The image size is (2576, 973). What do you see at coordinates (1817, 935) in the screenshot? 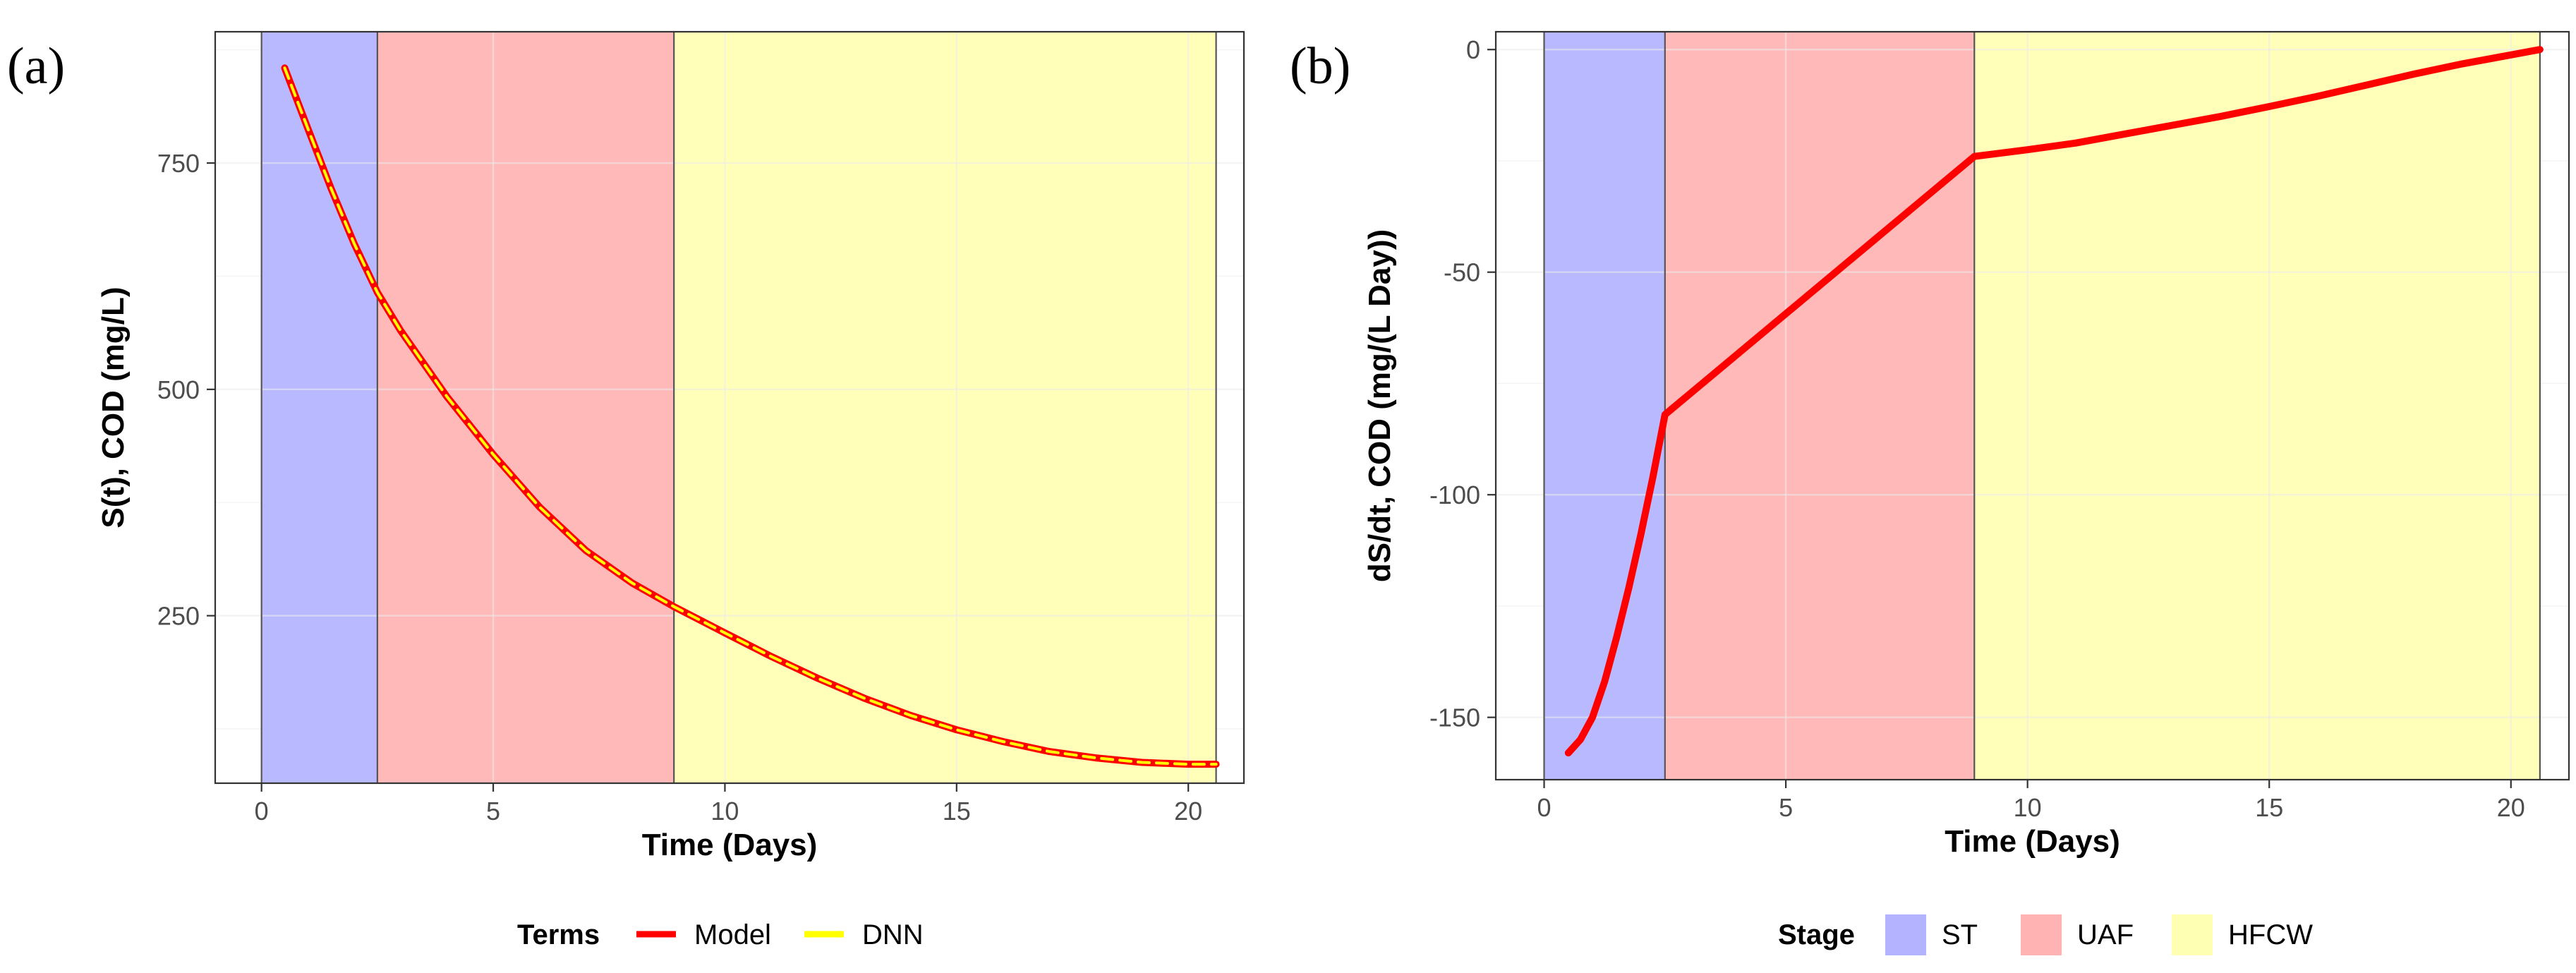
I see `legend-stage-title: Stage` at bounding box center [1817, 935].